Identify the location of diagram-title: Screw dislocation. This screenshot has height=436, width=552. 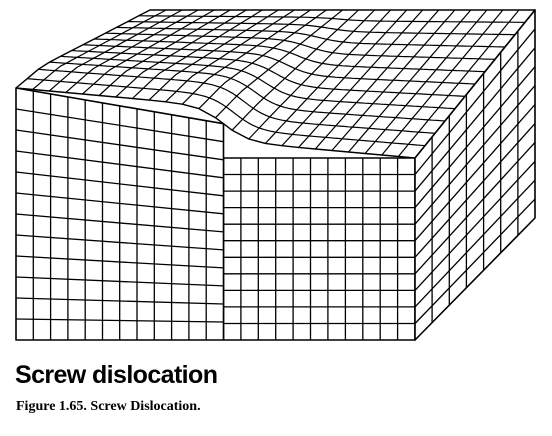
(116, 375).